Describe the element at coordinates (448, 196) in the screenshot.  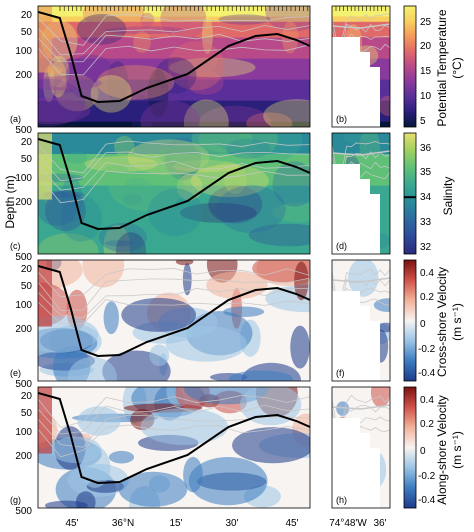
I see `colorbar-title-salinity: Salinity` at that location.